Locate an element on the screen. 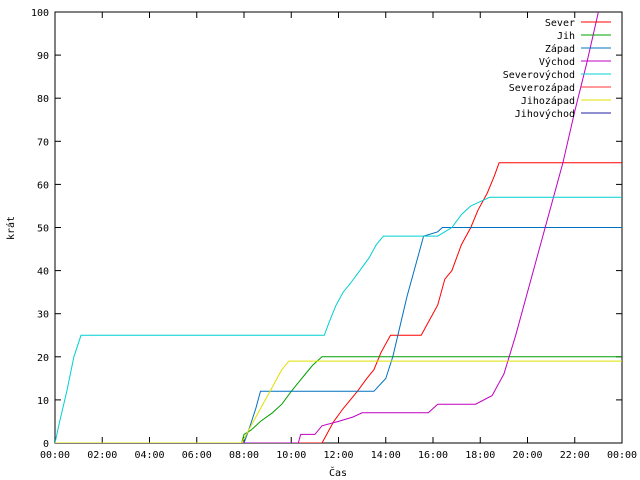 This screenshot has height=480, width=640. legend-label: Jihovýchod is located at coordinates (545, 114).